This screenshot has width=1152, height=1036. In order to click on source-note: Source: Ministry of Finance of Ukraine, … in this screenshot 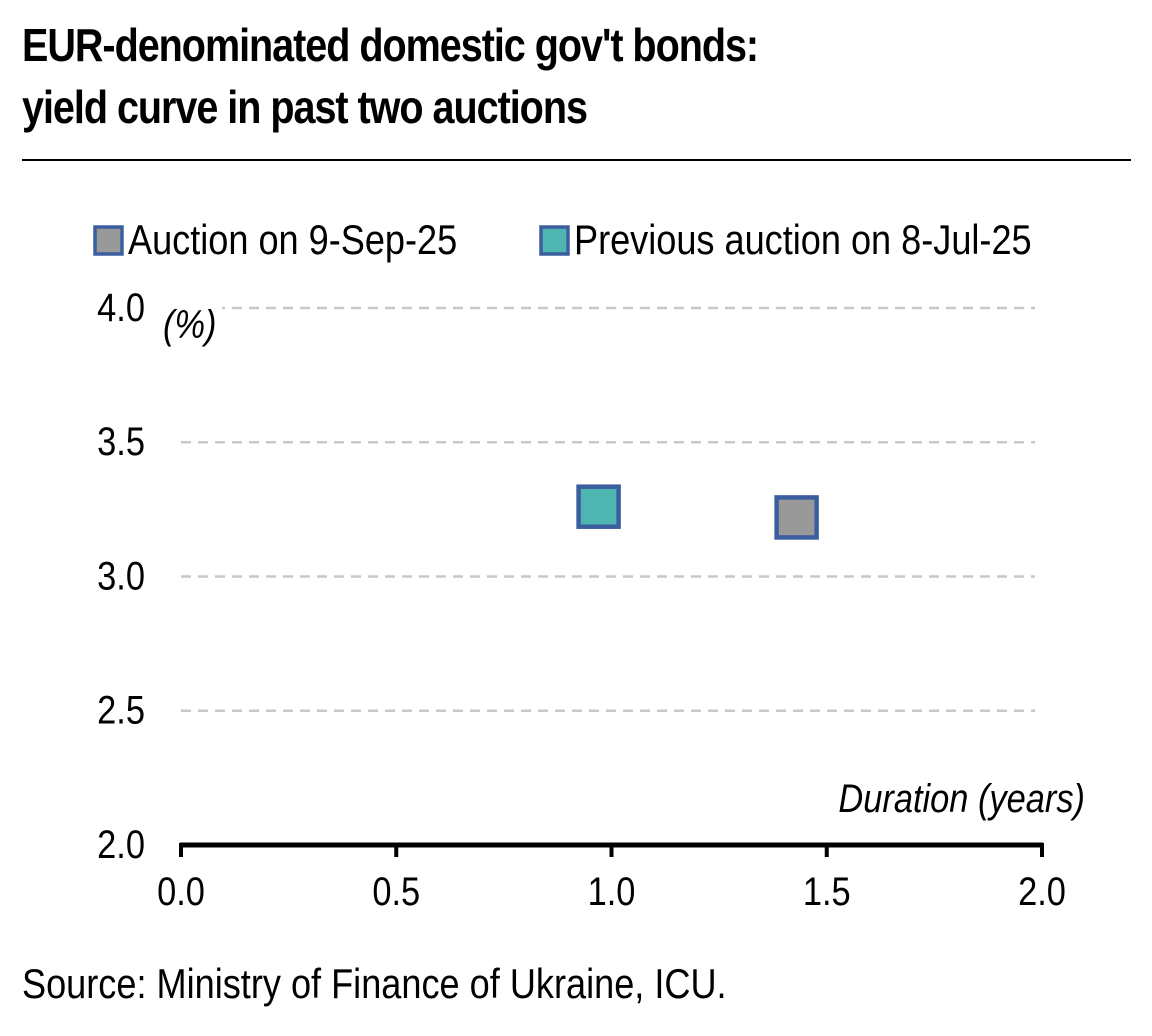, I will do `click(374, 983)`.